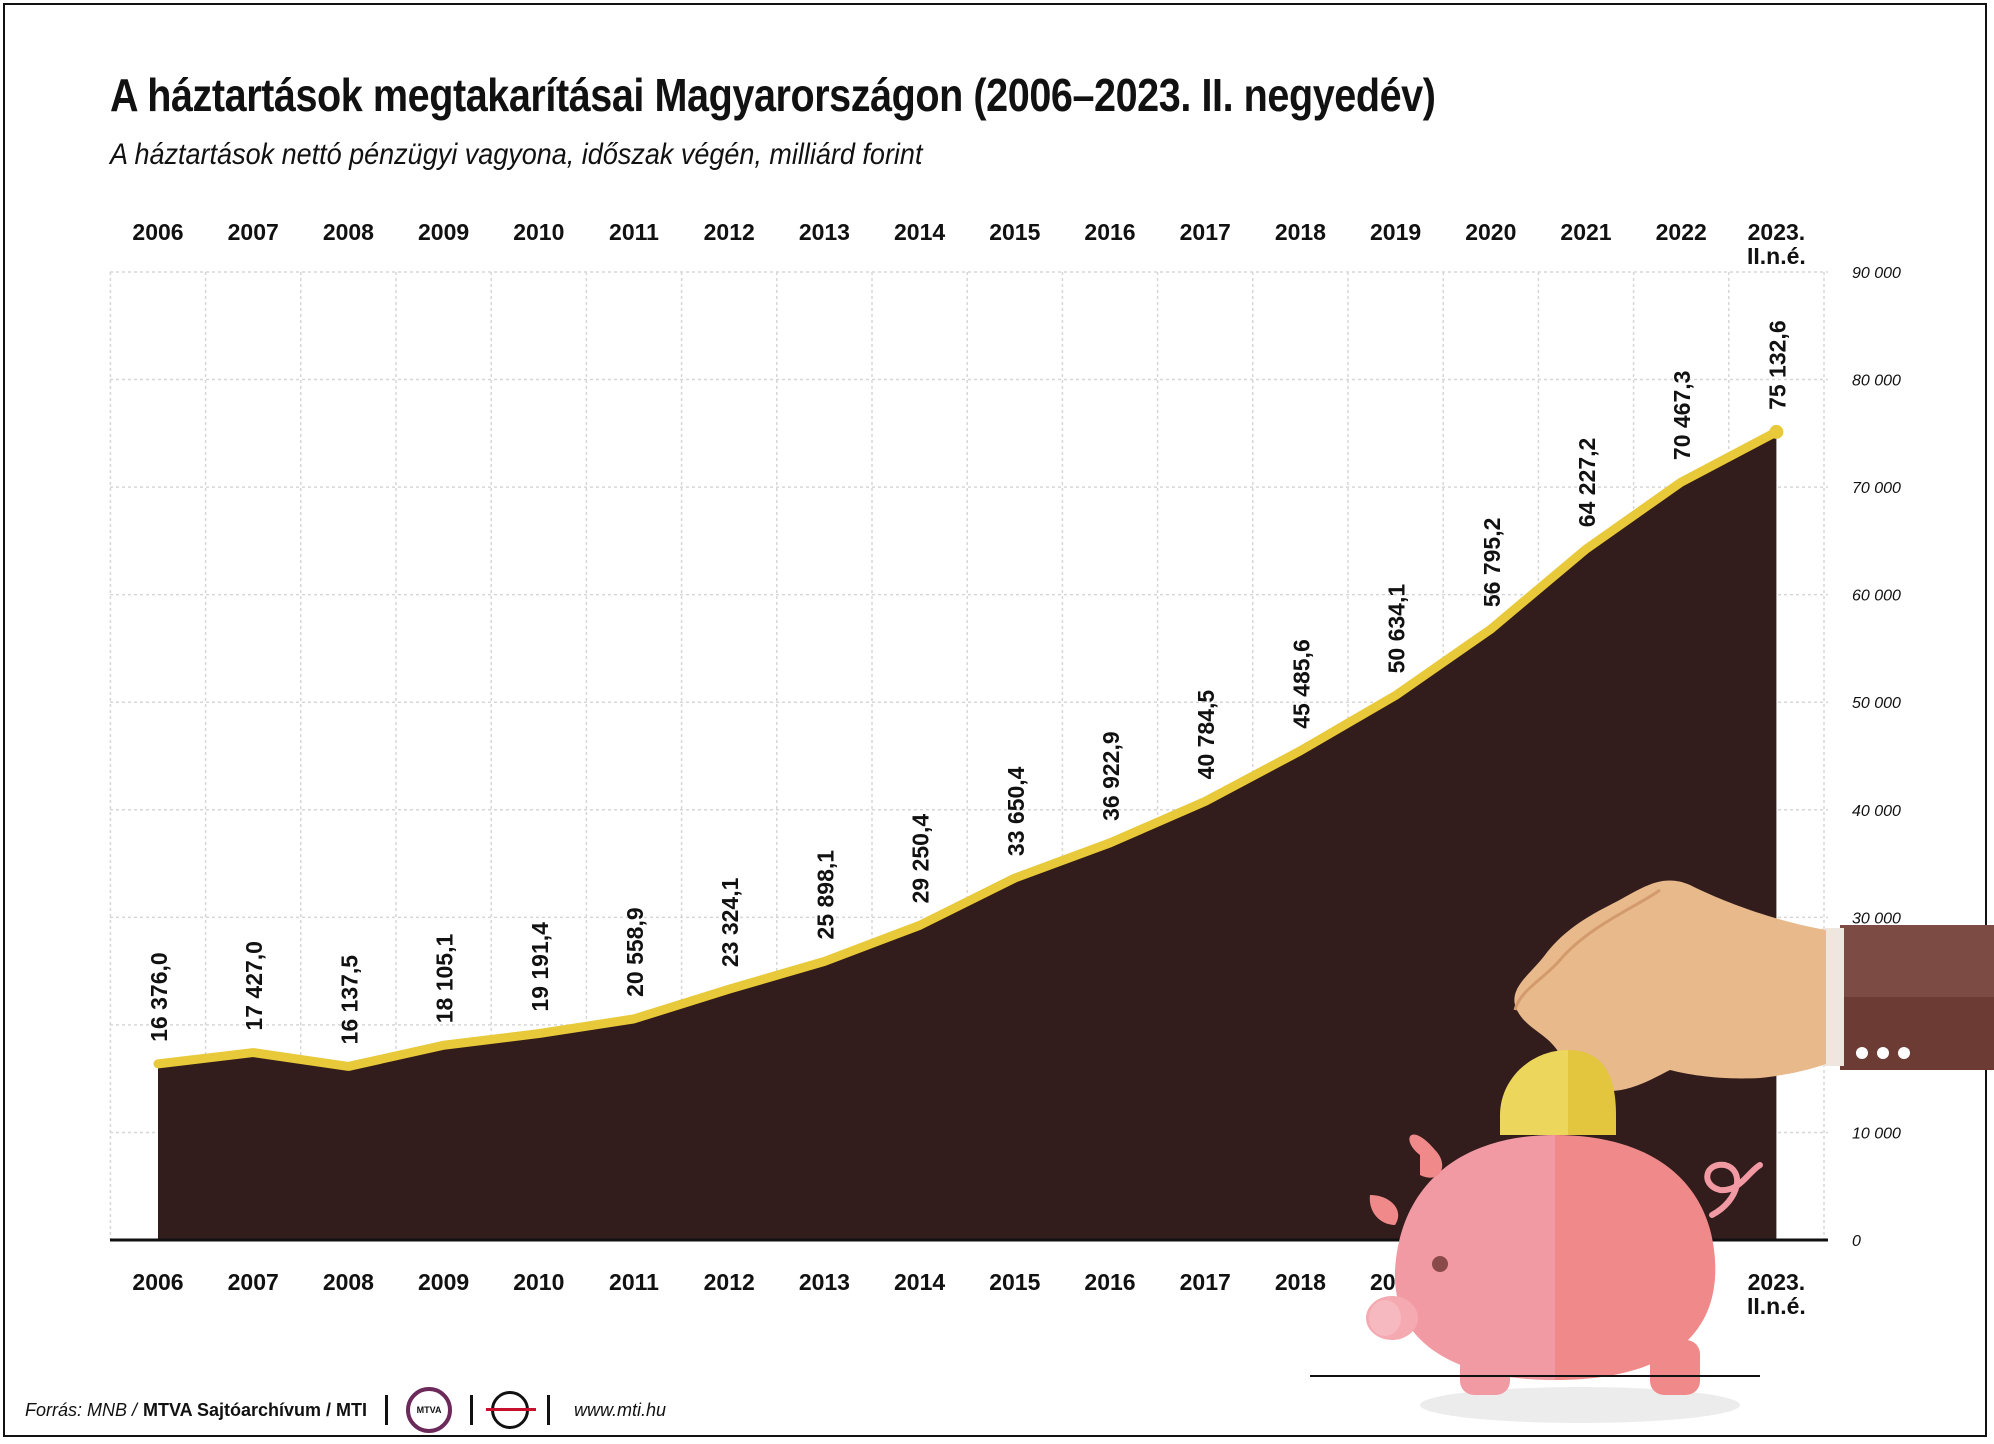 This screenshot has width=1994, height=1444. I want to click on mtva-logo-text: MTVA, so click(429, 1410).